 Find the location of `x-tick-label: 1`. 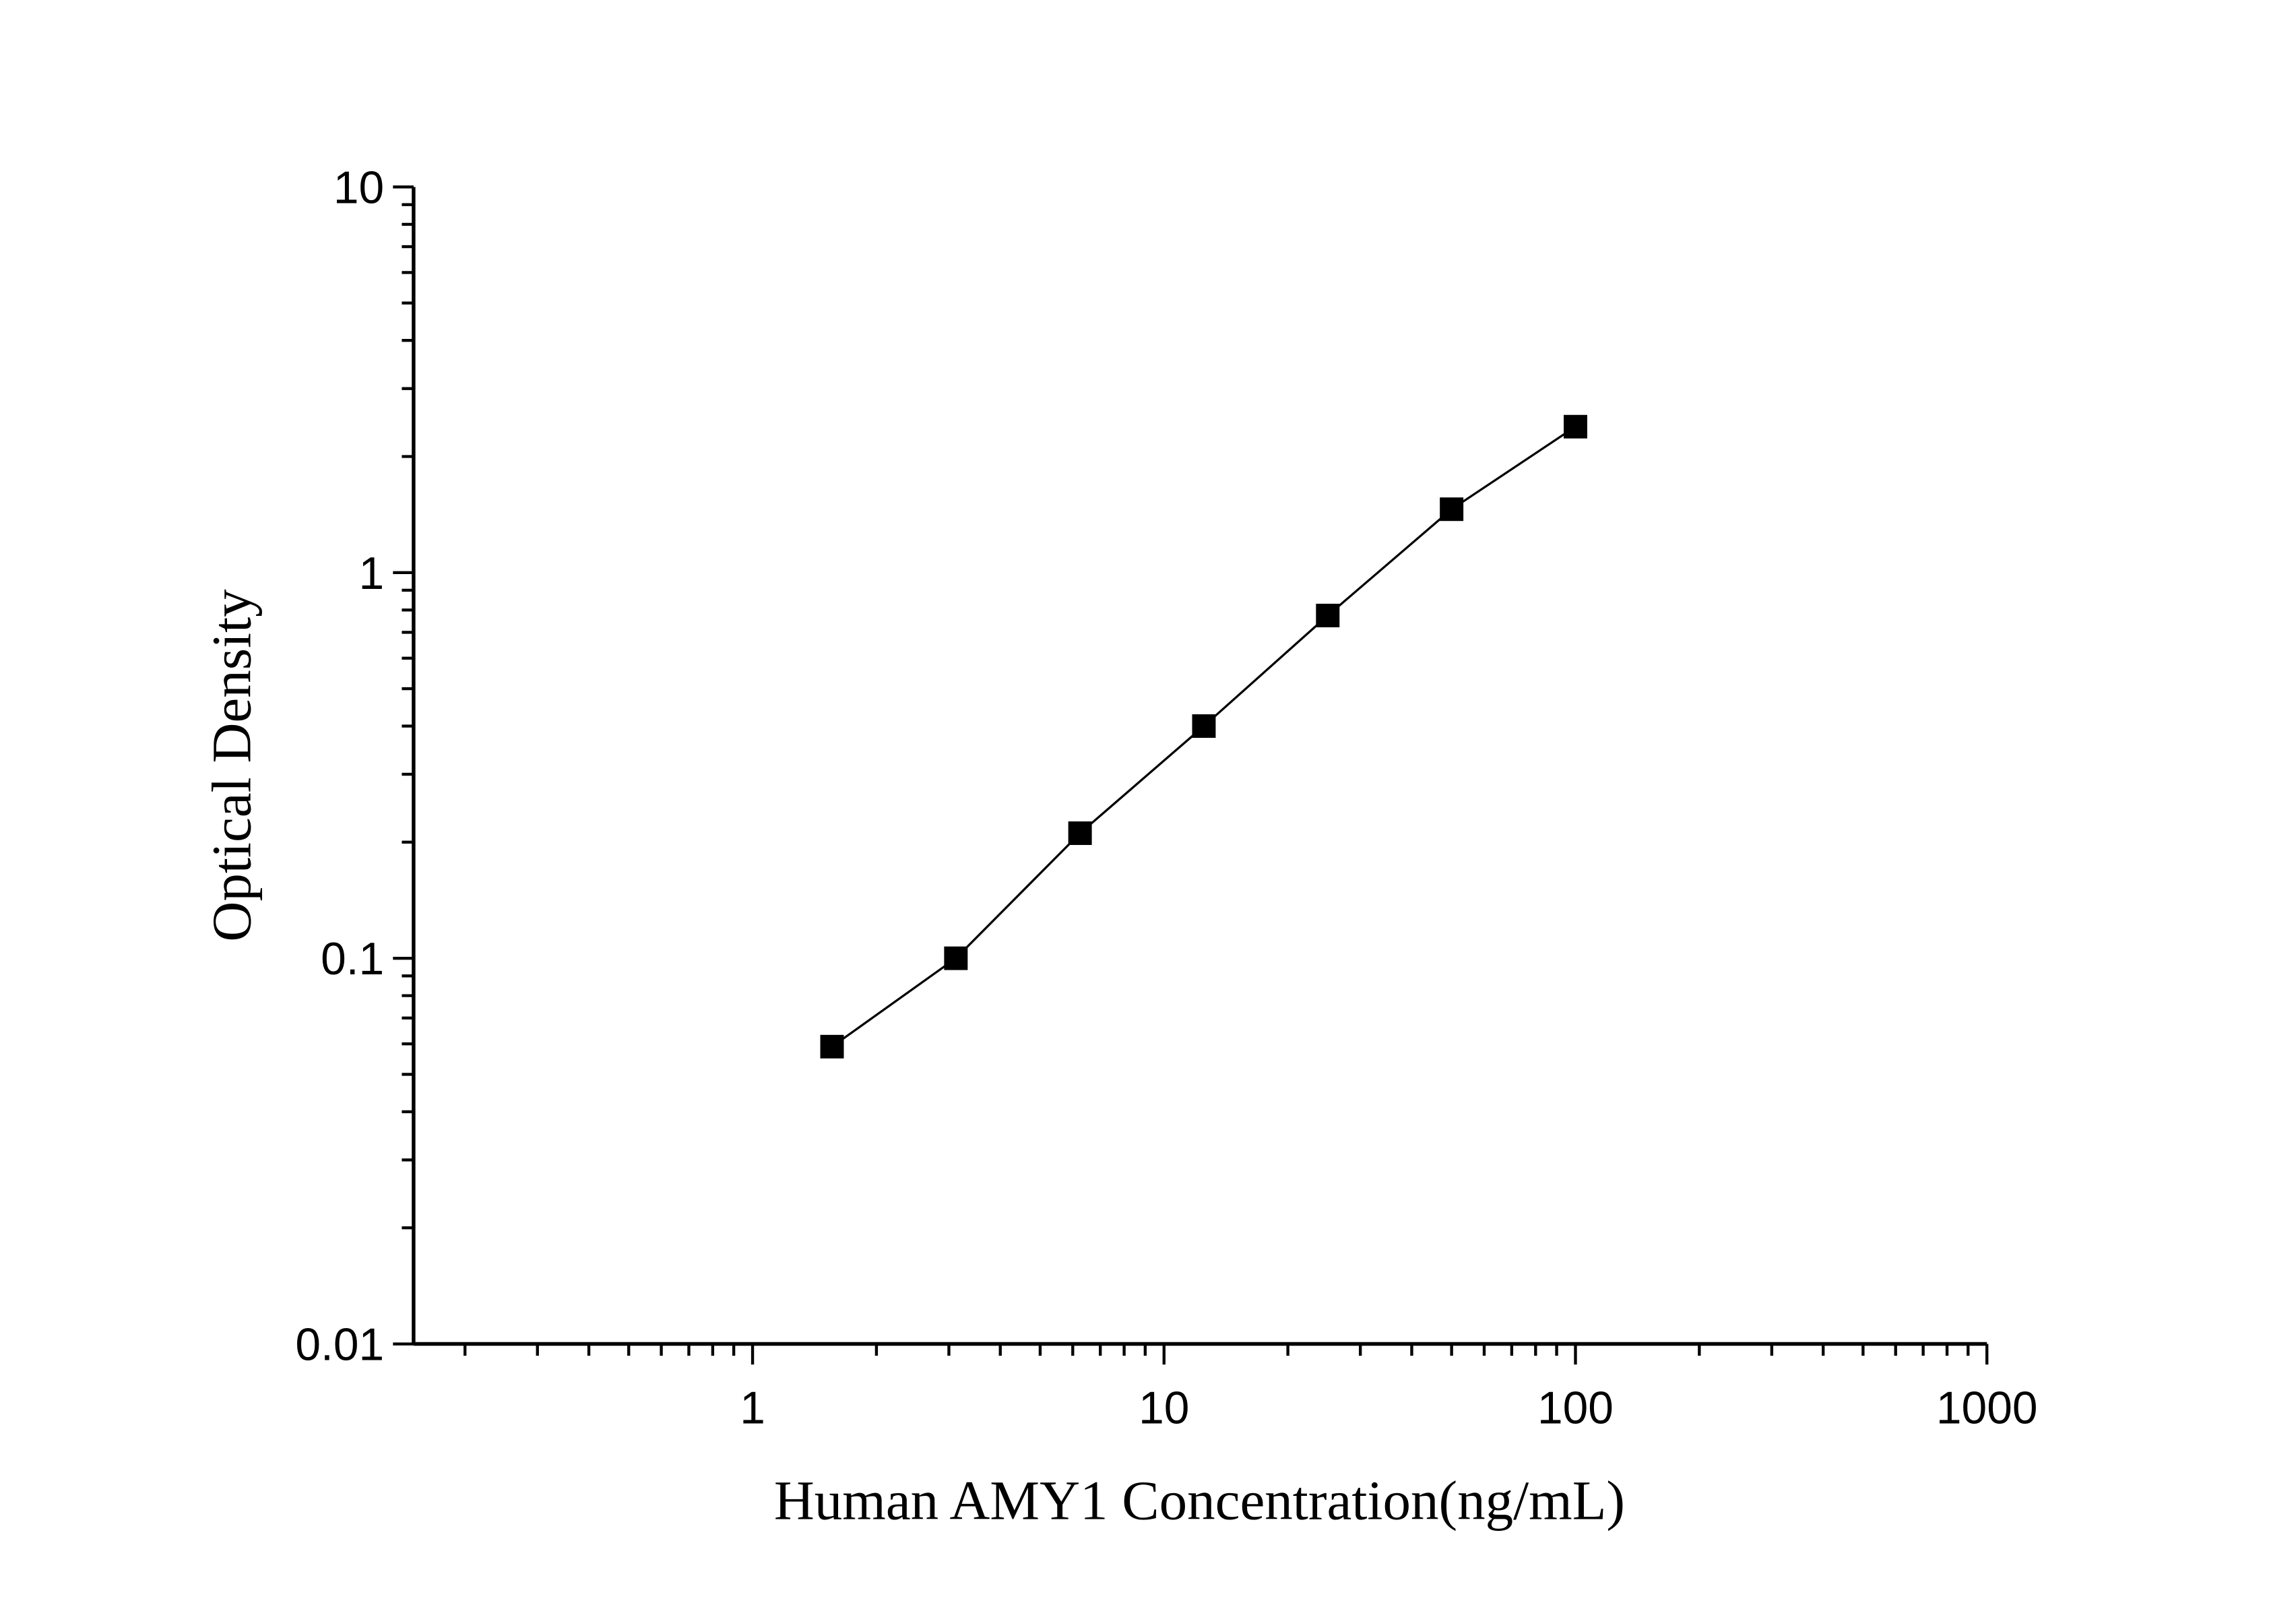

x-tick-label: 1 is located at coordinates (752, 1408).